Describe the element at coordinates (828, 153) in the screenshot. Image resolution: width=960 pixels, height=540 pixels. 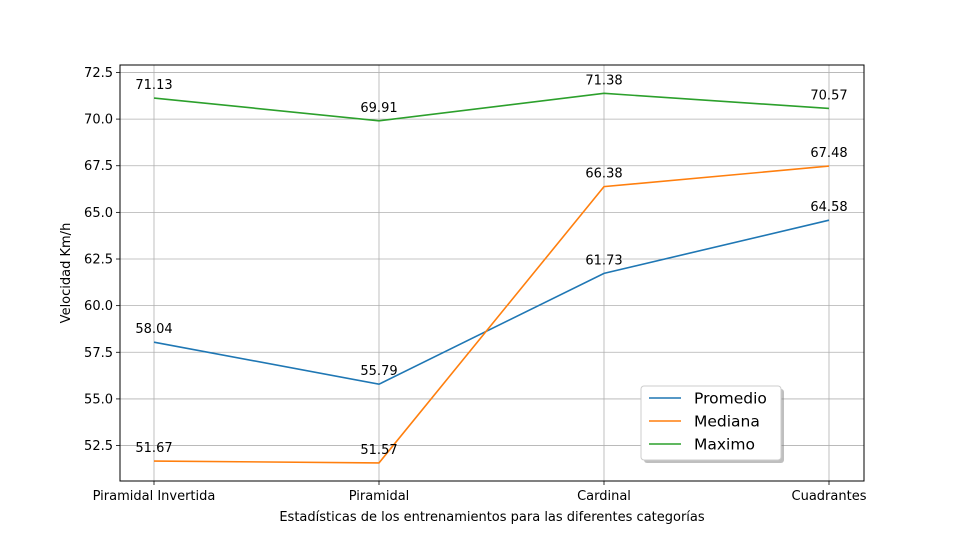
I see `data-label: 67.48` at that location.